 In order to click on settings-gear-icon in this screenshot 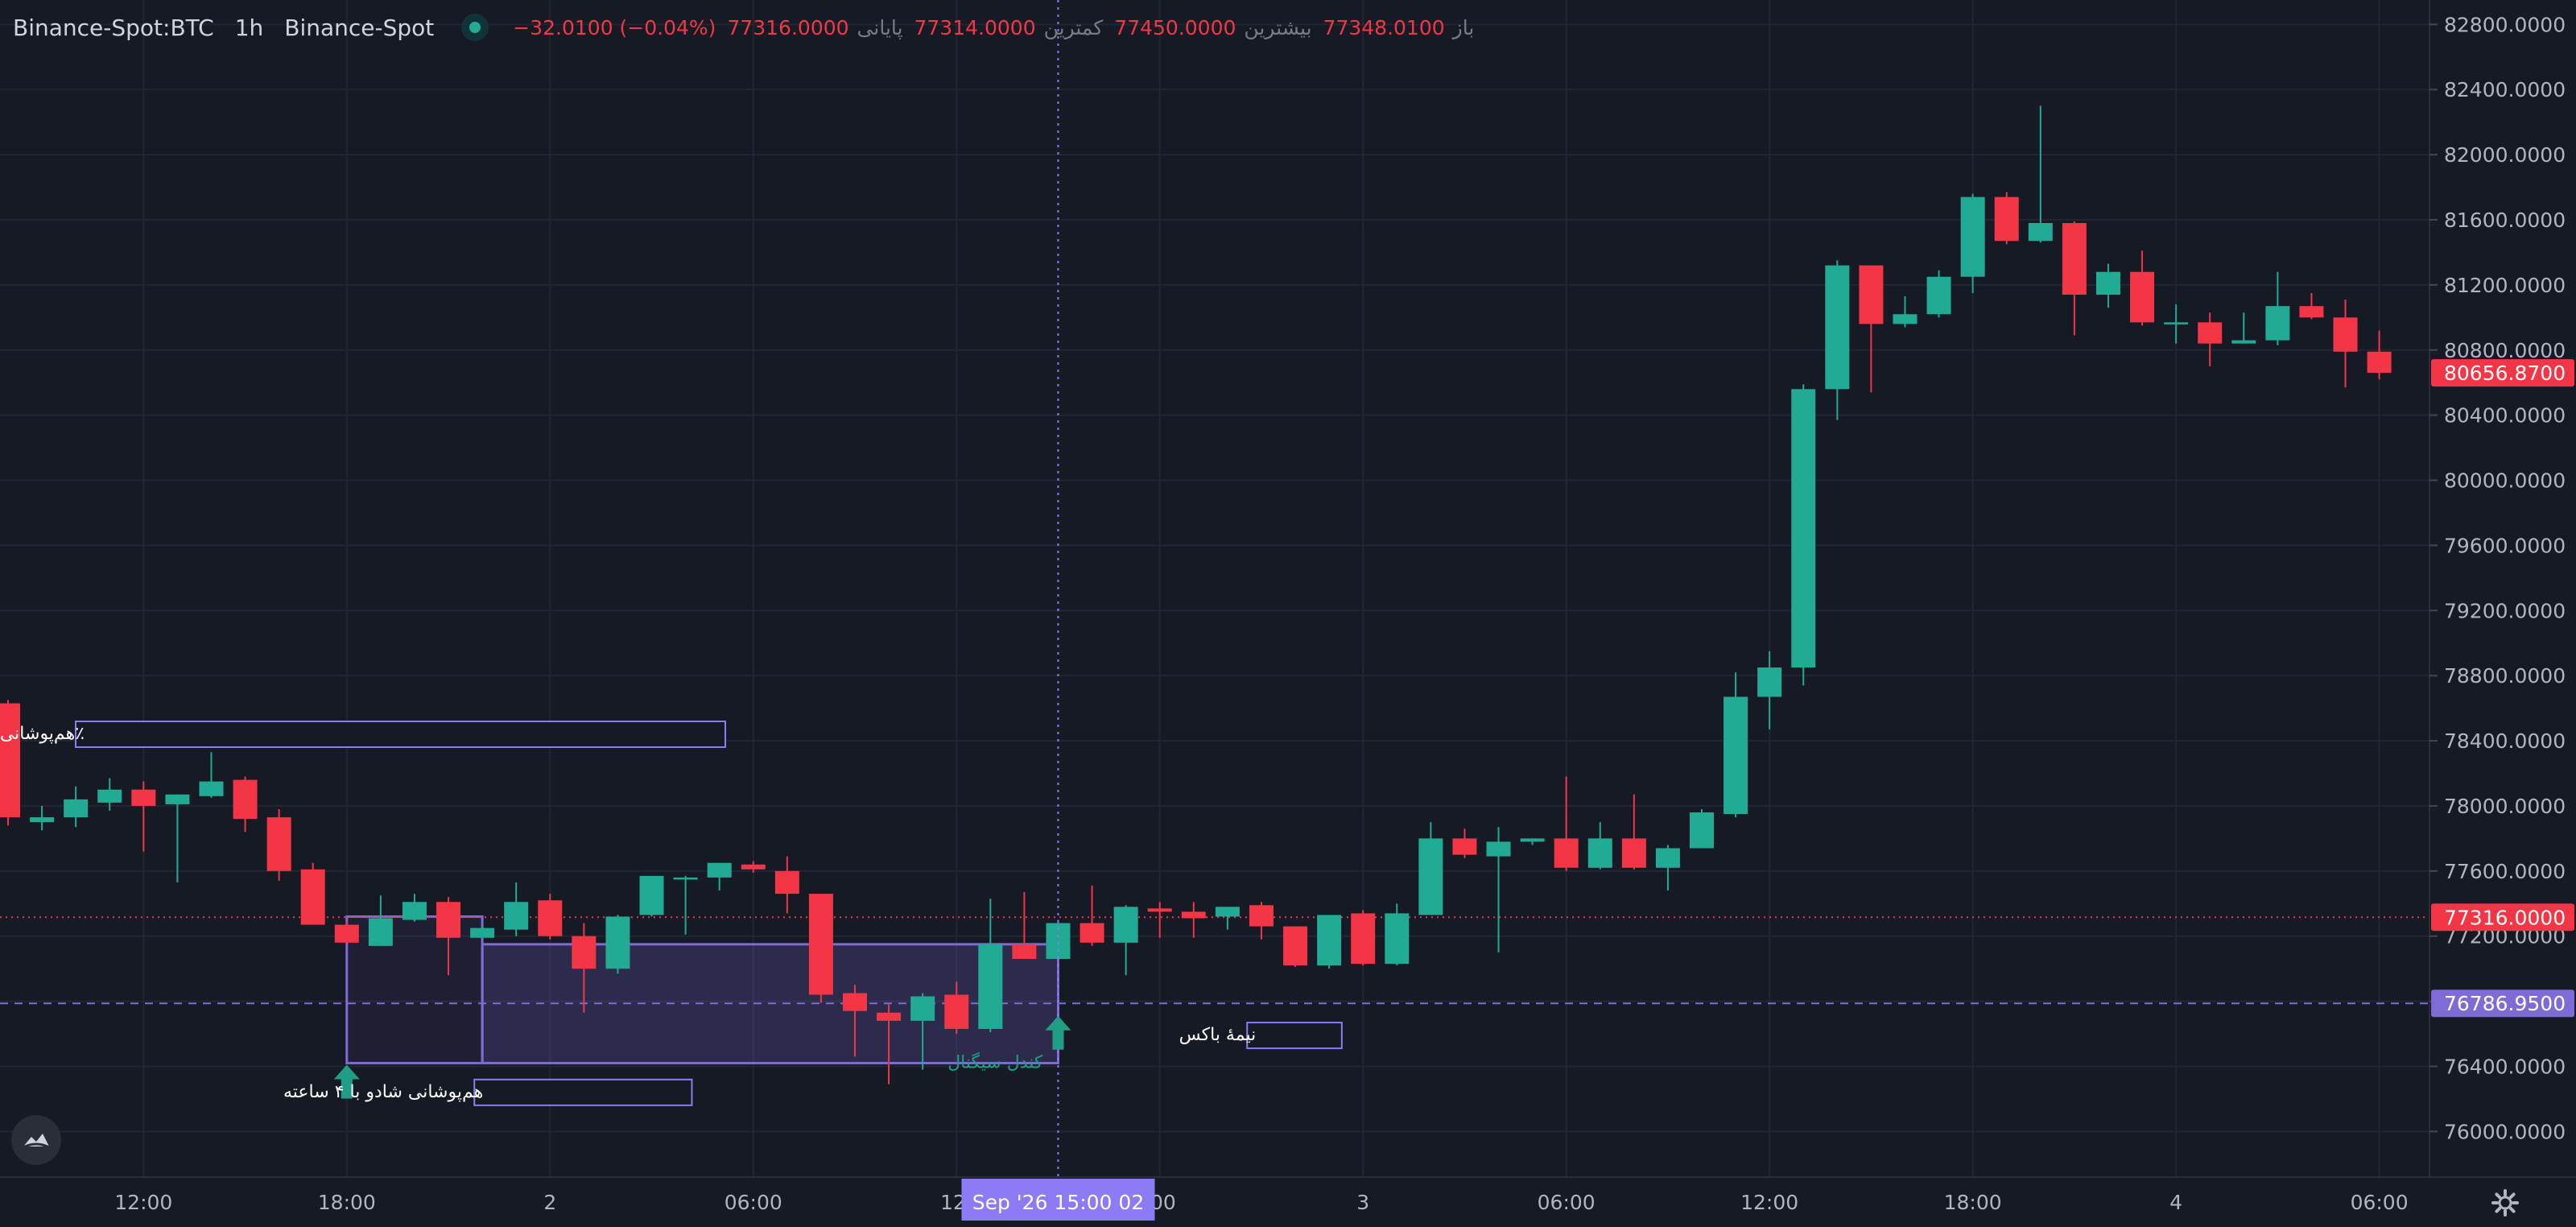, I will do `click(2505, 1203)`.